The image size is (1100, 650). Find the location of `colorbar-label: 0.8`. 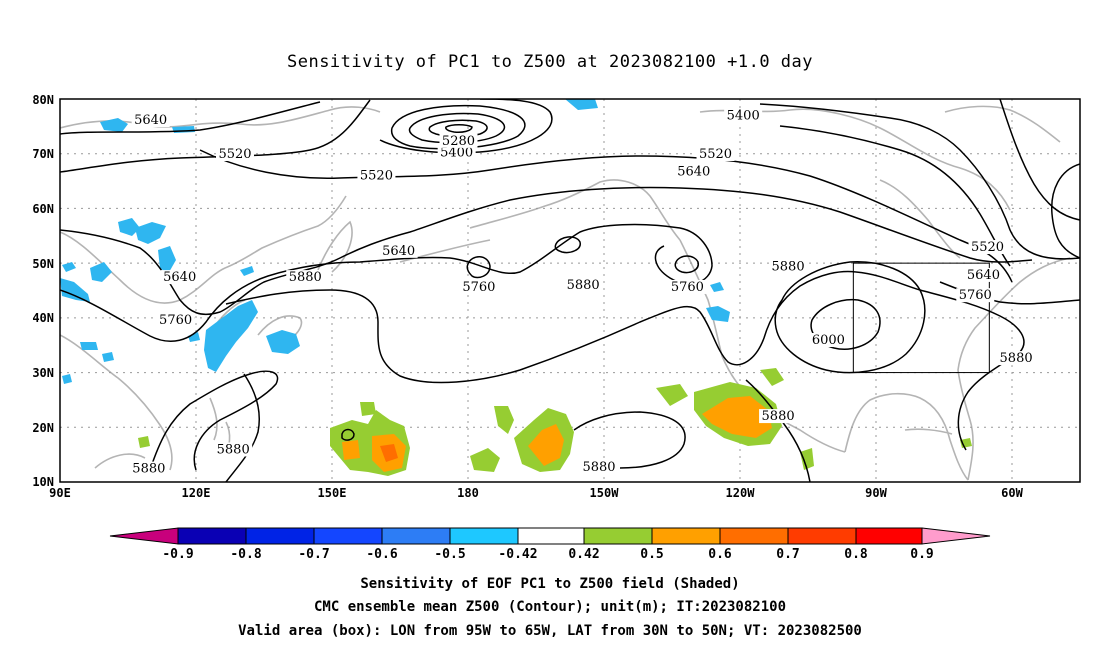

colorbar-label: 0.8 is located at coordinates (856, 554).